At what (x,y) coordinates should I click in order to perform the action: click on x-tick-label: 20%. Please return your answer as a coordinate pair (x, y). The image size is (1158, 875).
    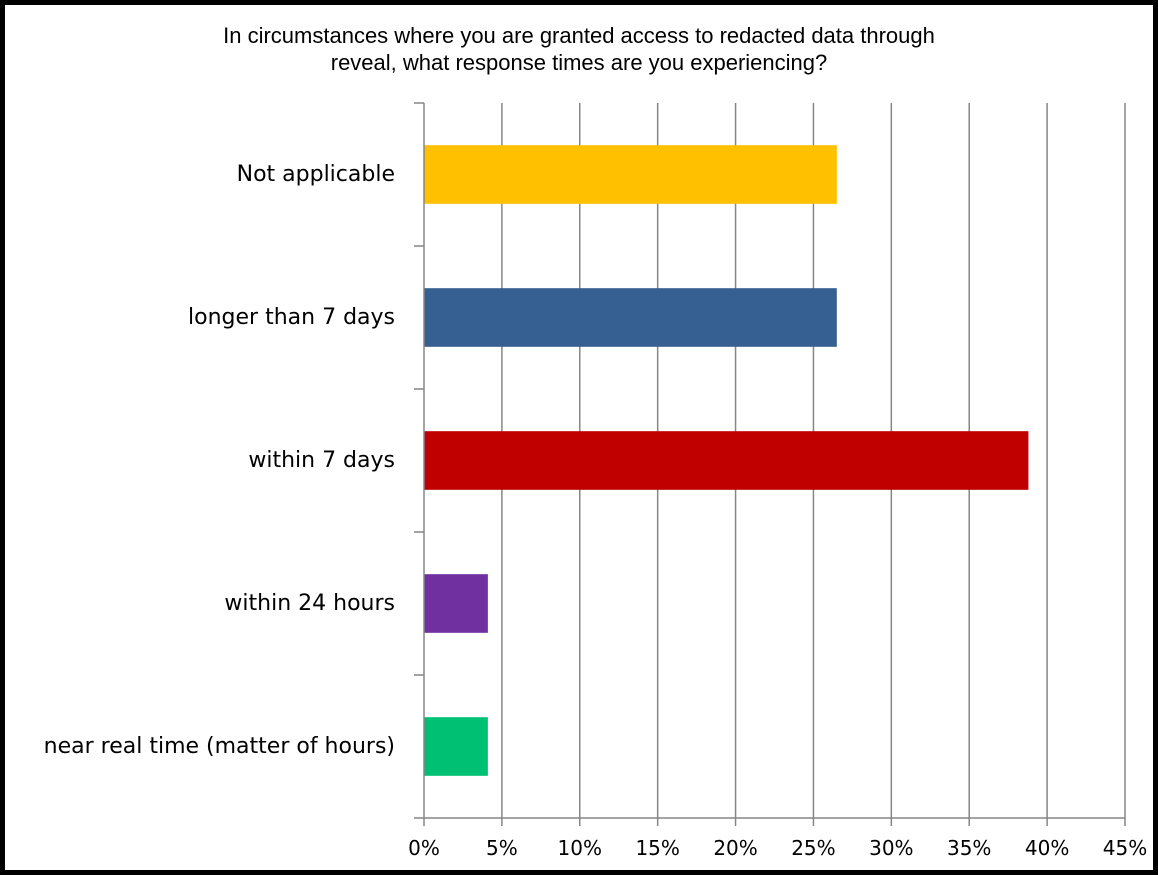
    Looking at the image, I should click on (735, 848).